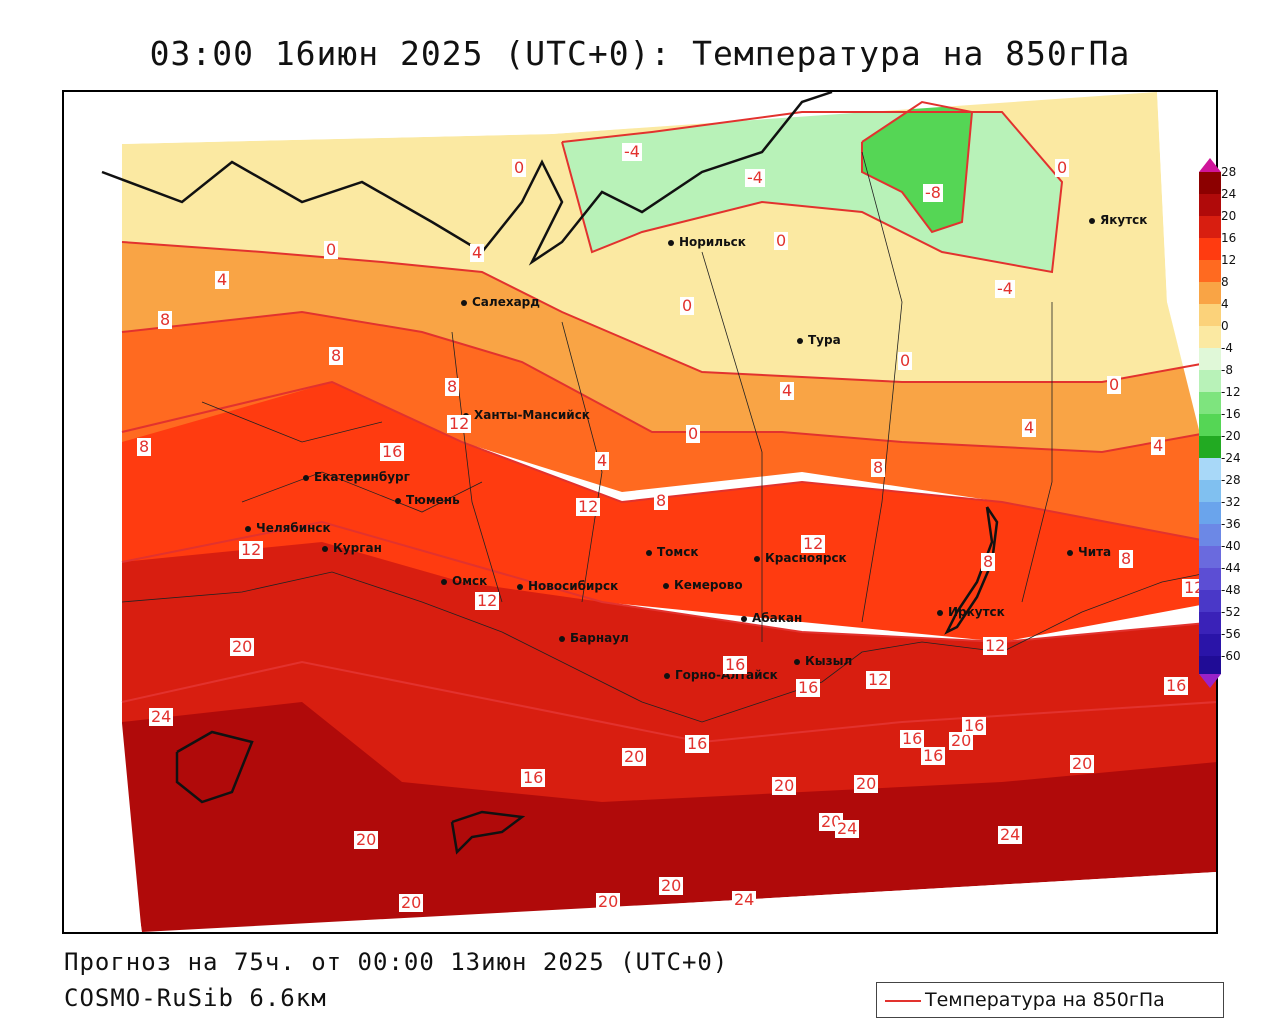 Image resolution: width=1280 pixels, height=1024 pixels. I want to click on color-scale-bar, so click(1210, 423).